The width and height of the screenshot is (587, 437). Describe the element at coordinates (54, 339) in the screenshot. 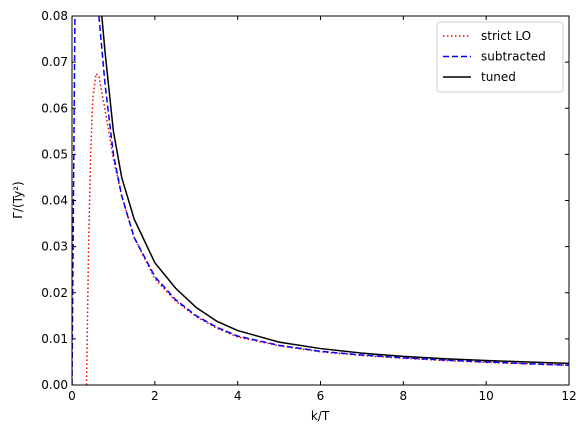

I see `y-tick-label: 0.01` at that location.